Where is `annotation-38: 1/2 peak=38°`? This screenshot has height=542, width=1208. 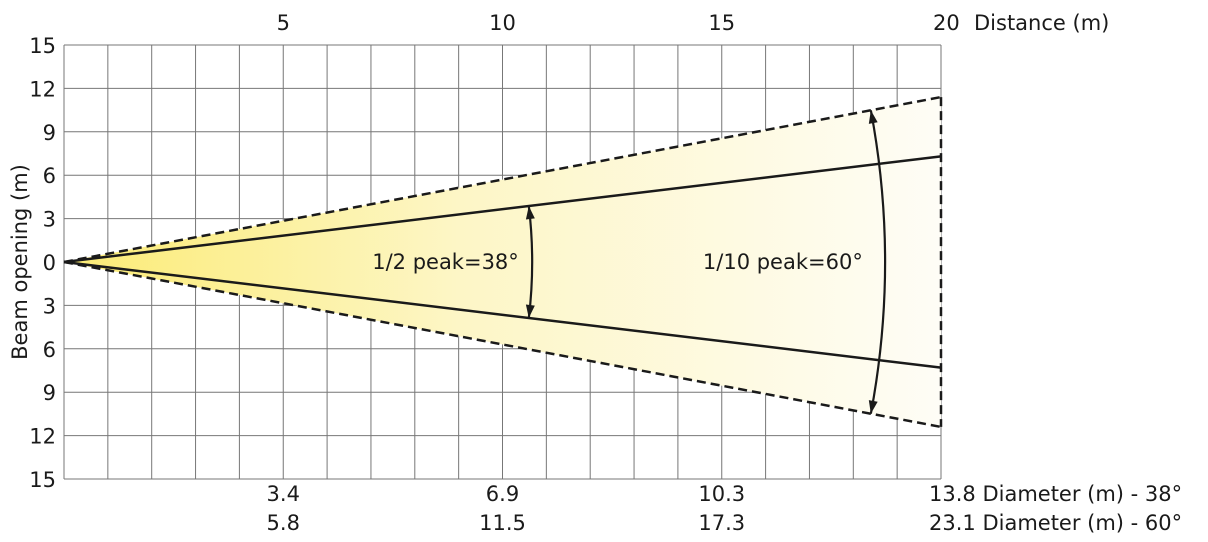 annotation-38: 1/2 peak=38° is located at coordinates (445, 262).